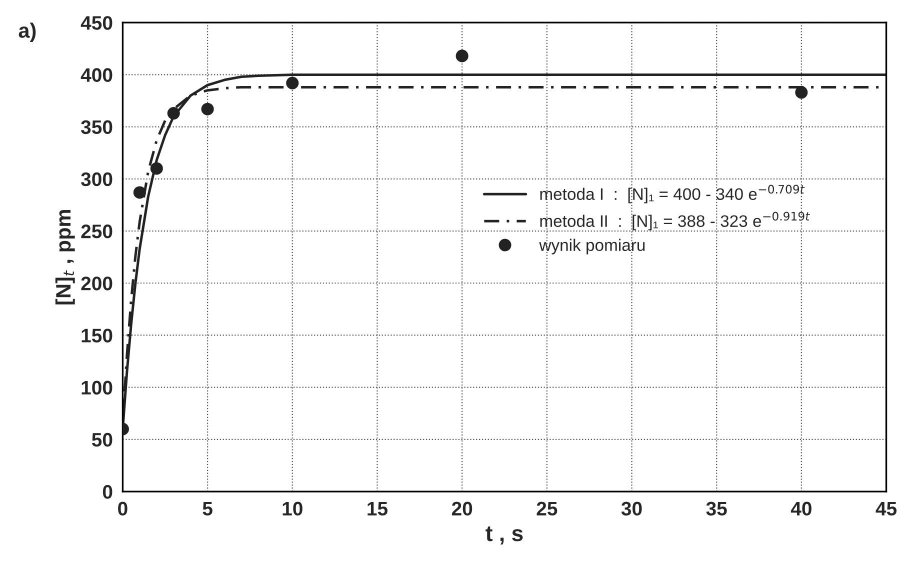 This screenshot has height=565, width=909. Describe the element at coordinates (592, 246) in the screenshot. I see `legend-label: wynik pomiaru` at that location.